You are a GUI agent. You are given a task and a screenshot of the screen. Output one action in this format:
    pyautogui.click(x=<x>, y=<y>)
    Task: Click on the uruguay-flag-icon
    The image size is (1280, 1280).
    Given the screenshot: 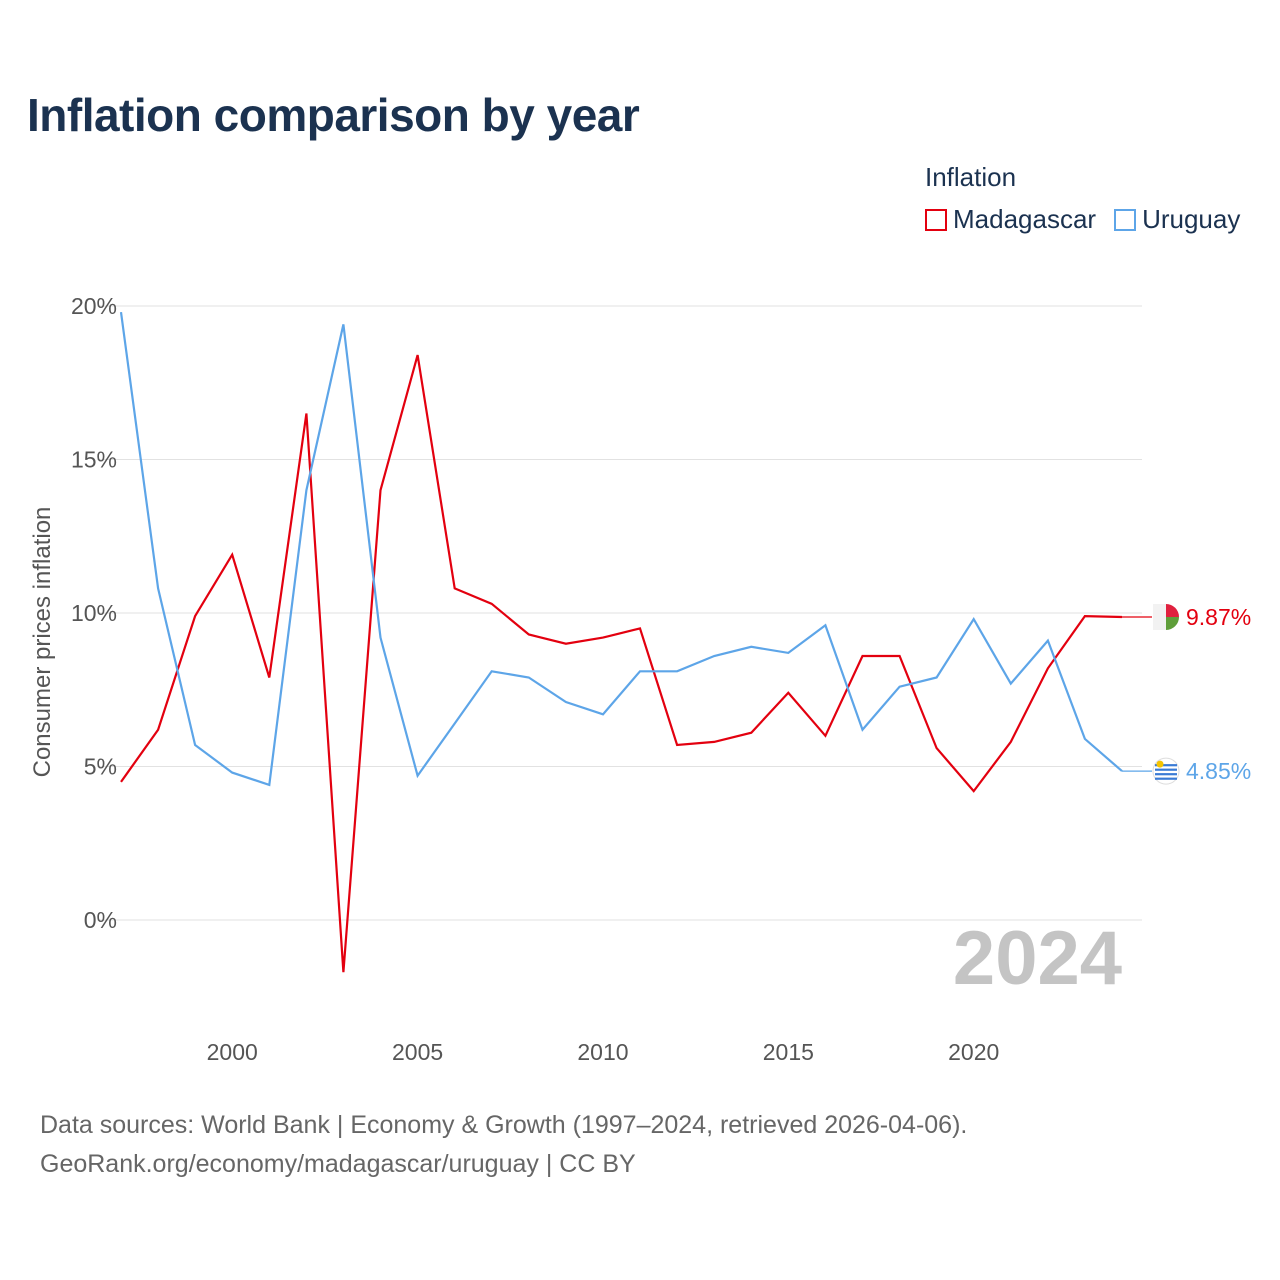 What is the action you would take?
    pyautogui.click(x=1166, y=771)
    